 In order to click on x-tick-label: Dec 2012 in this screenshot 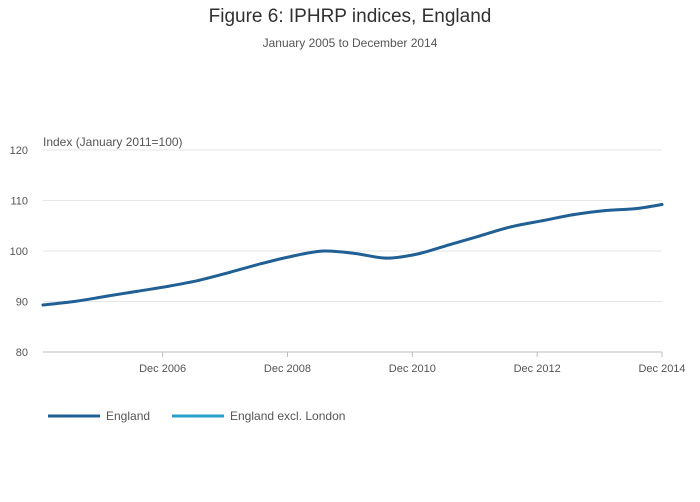, I will do `click(537, 369)`.